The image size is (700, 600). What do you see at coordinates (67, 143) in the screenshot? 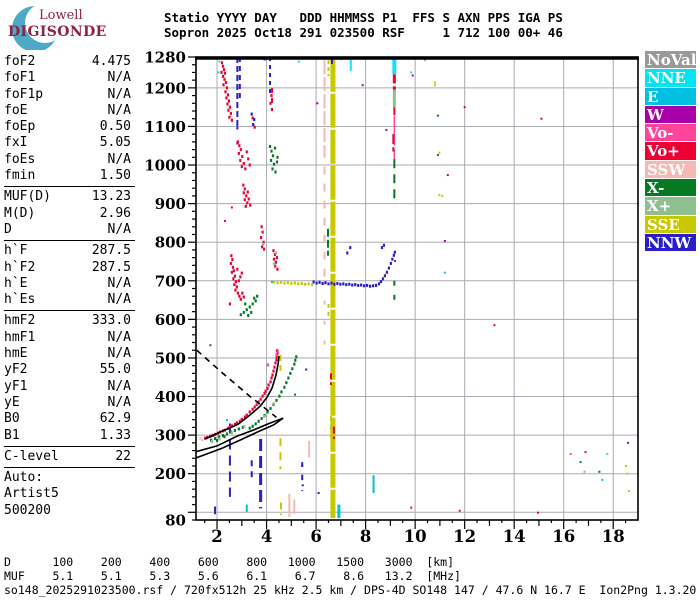
I see `param-row: fxI 5.05` at bounding box center [67, 143].